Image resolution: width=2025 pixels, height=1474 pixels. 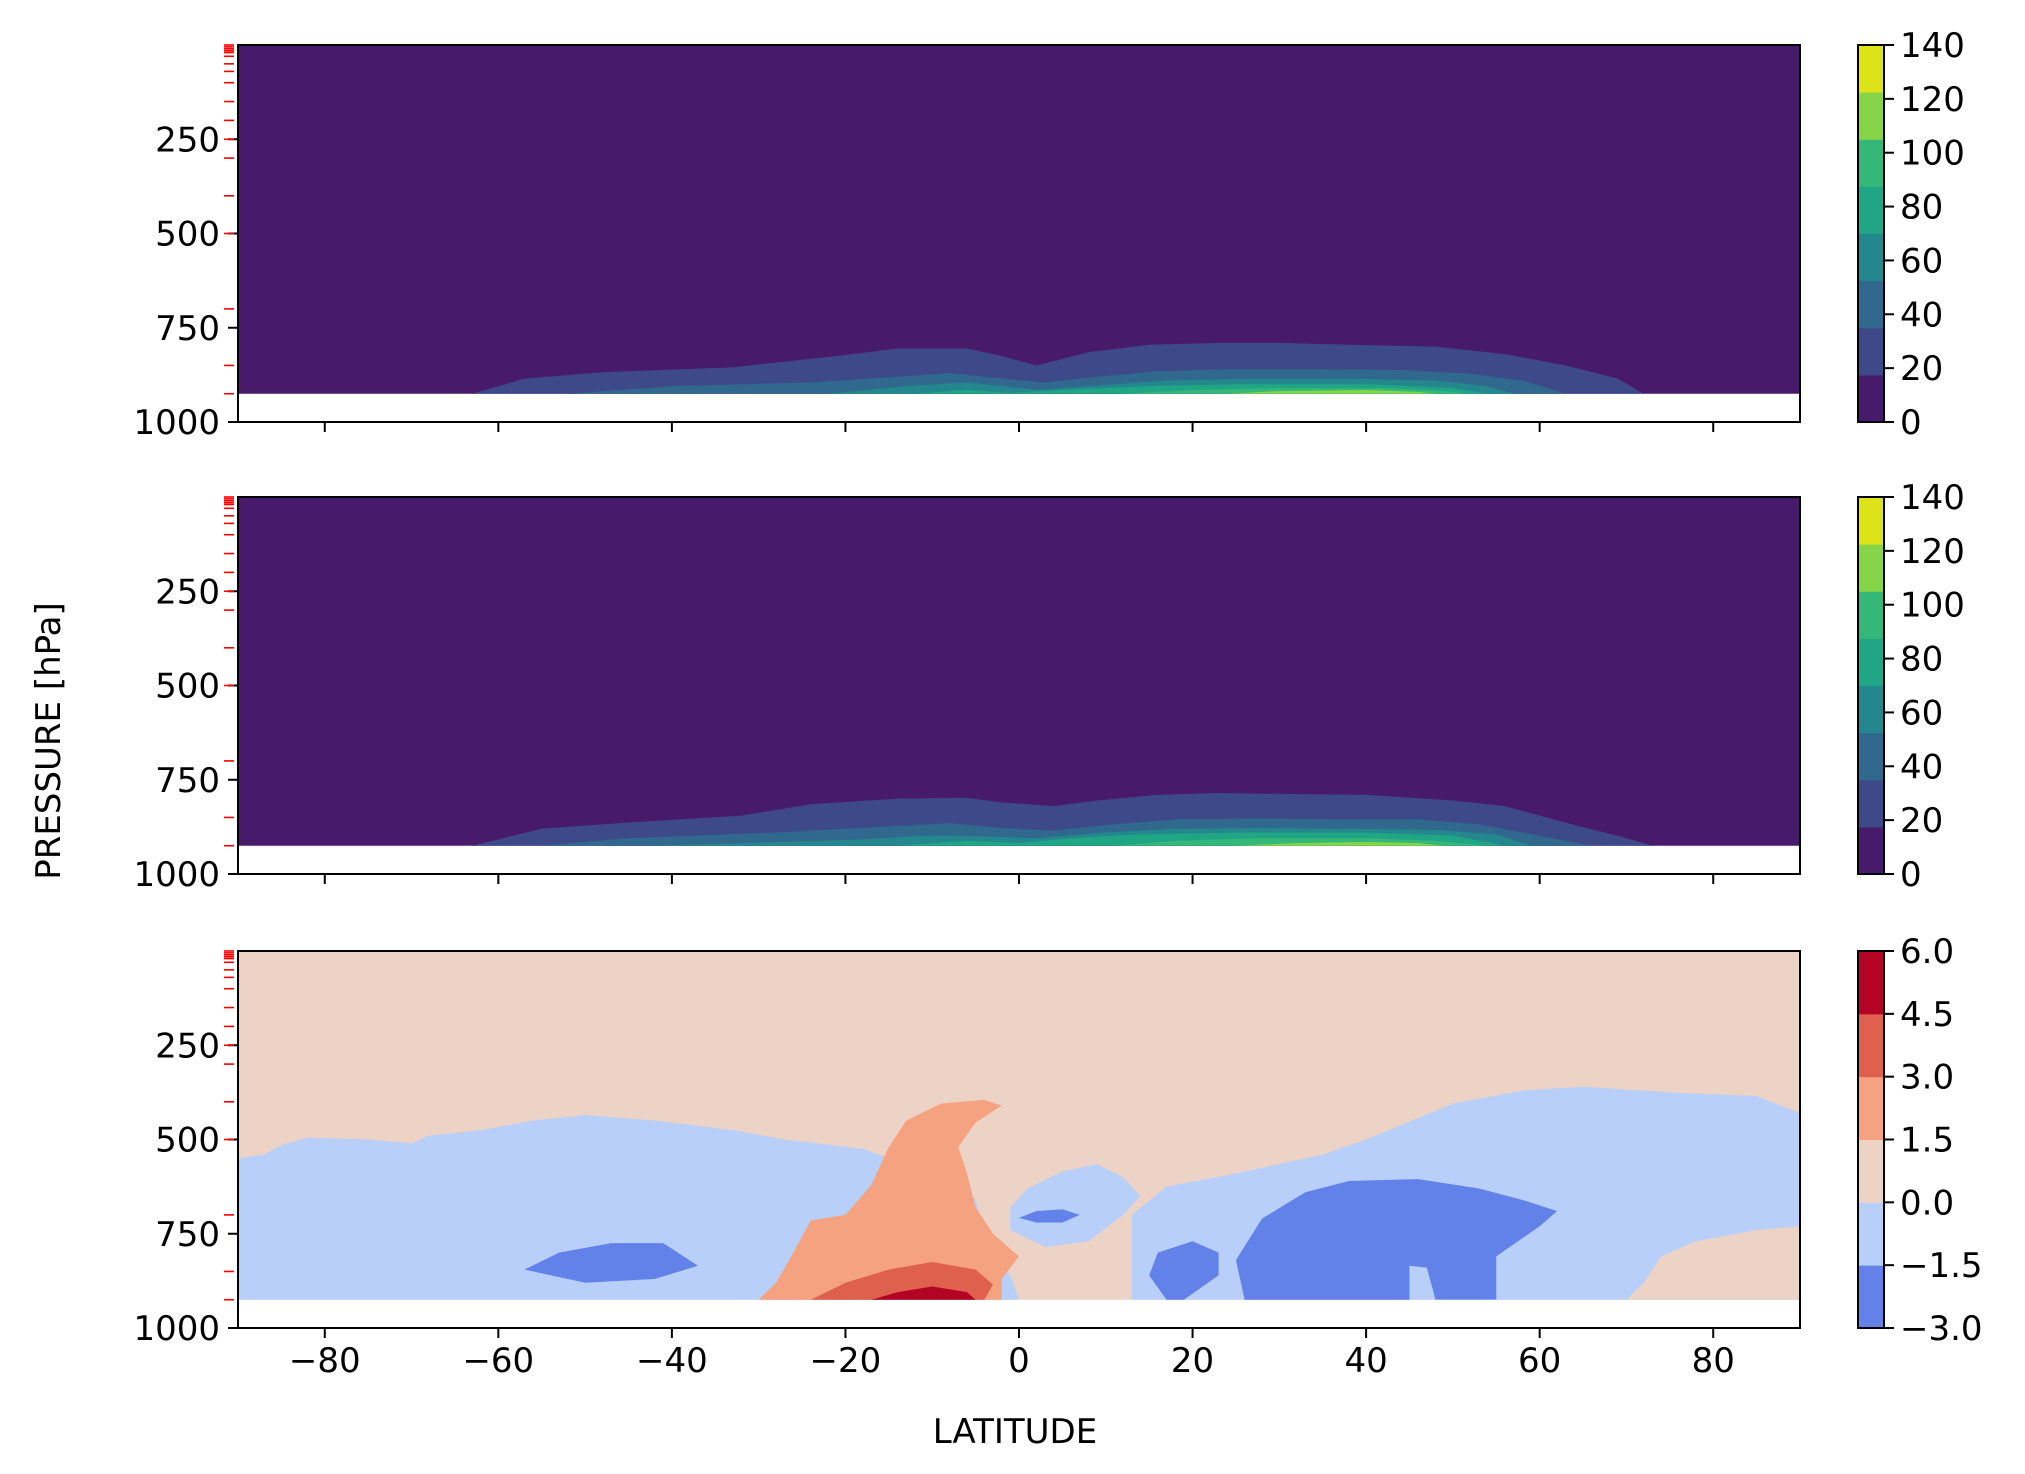 I want to click on x-tick-label: −80, so click(x=325, y=1361).